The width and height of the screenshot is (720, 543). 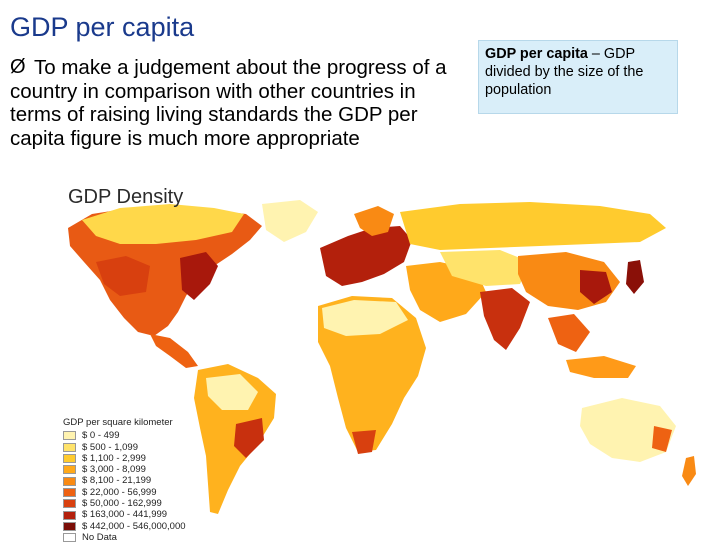 What do you see at coordinates (485, 268) in the screenshot?
I see `central-asia` at bounding box center [485, 268].